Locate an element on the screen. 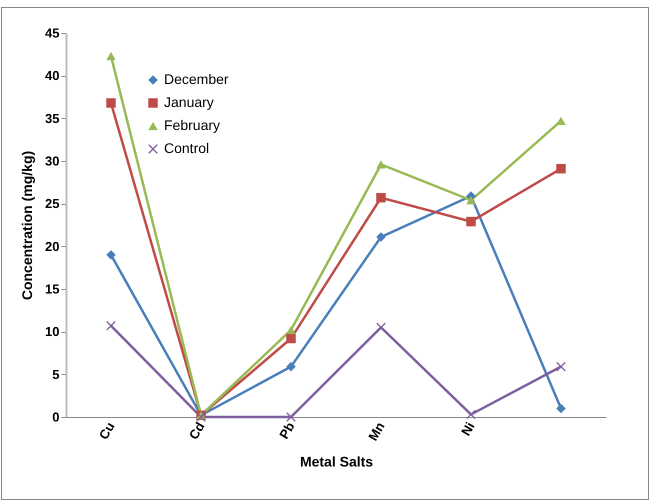 The height and width of the screenshot is (503, 652). legend-label: Control is located at coordinates (187, 148).